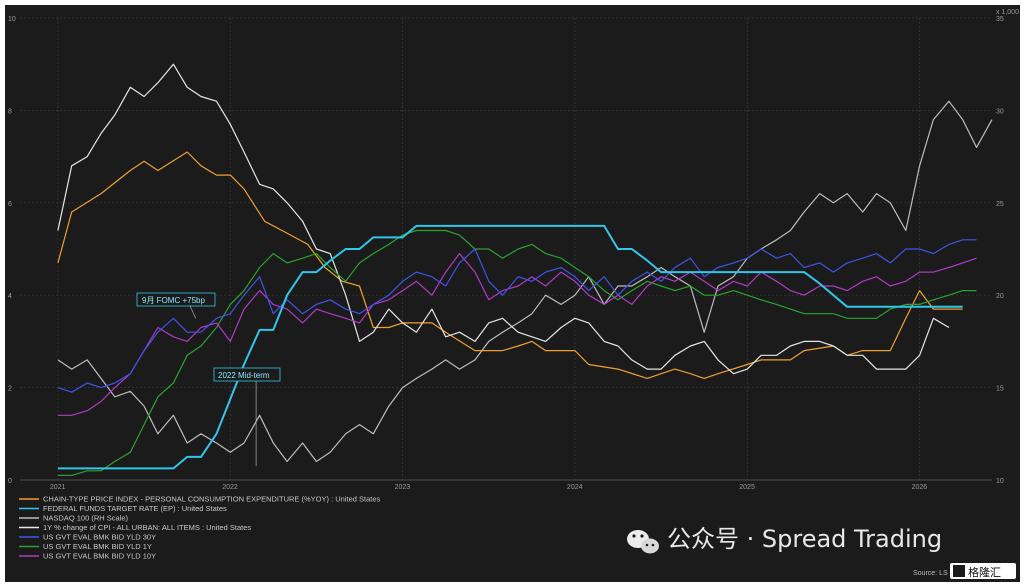 The height and width of the screenshot is (586, 1027). Describe the element at coordinates (747, 487) in the screenshot. I see `x-tick-label: 2025` at that location.